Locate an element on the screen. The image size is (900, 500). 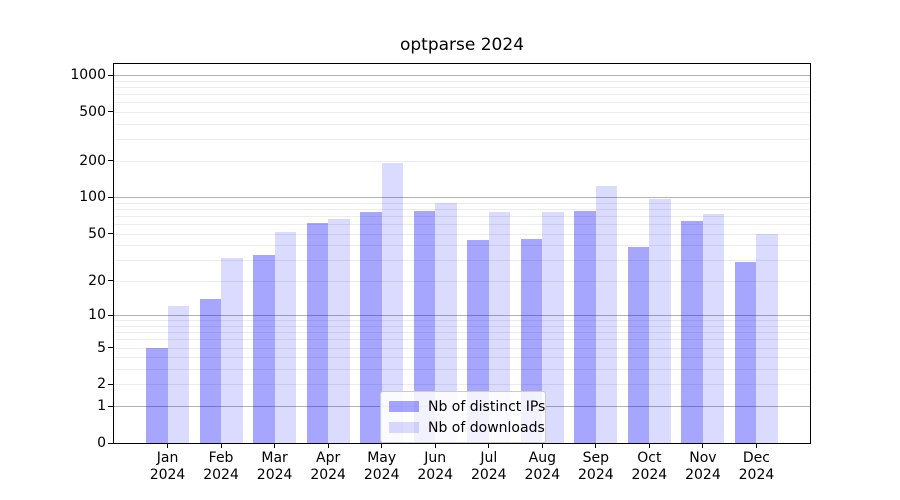
y-tick-label: 20 is located at coordinates (97, 280).